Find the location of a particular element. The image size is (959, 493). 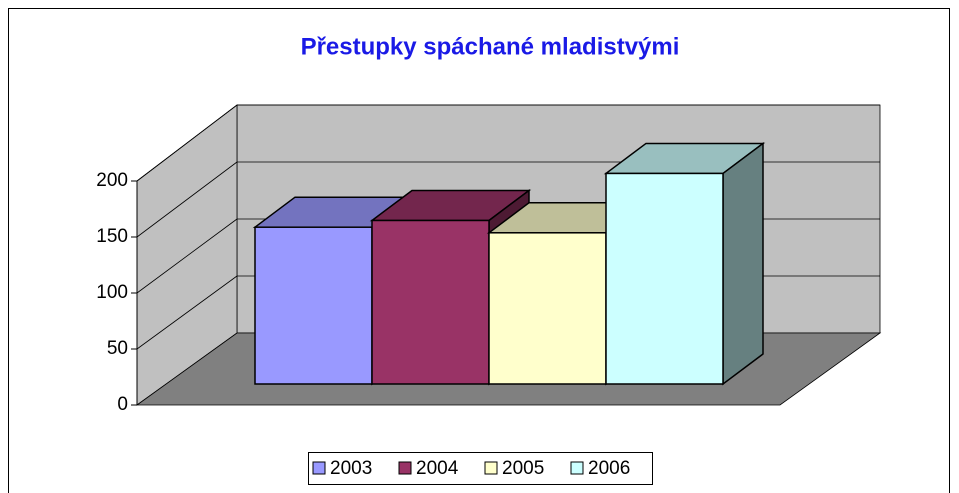

legend-label: 2005 is located at coordinates (523, 468).